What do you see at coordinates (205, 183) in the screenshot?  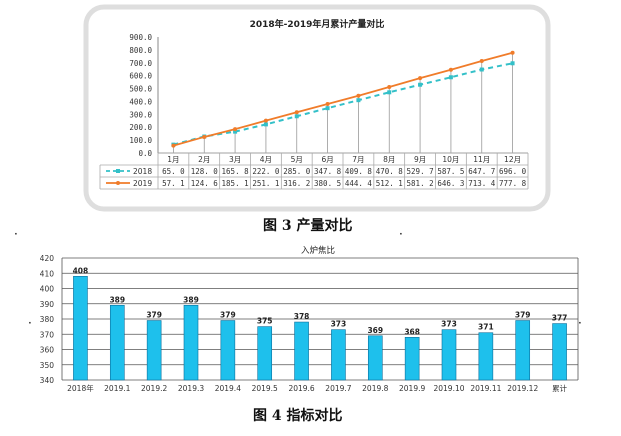 I see `table-value-2019: 124. 6` at bounding box center [205, 183].